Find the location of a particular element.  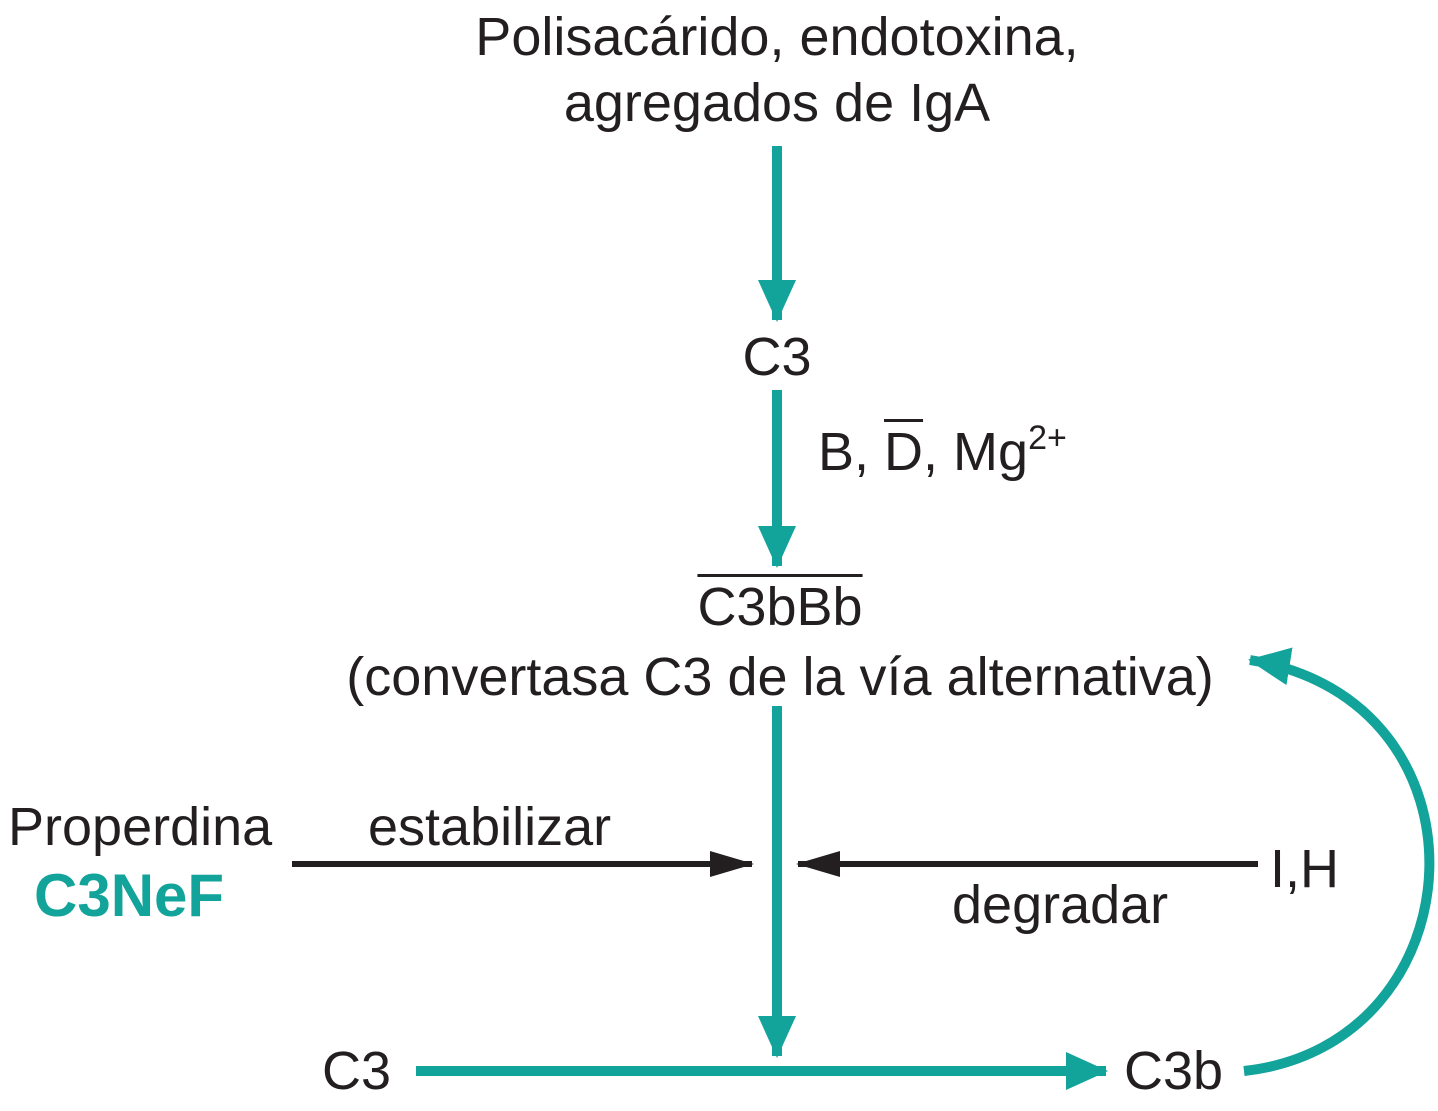

c3nef-label: C3NeF is located at coordinates (129, 895).